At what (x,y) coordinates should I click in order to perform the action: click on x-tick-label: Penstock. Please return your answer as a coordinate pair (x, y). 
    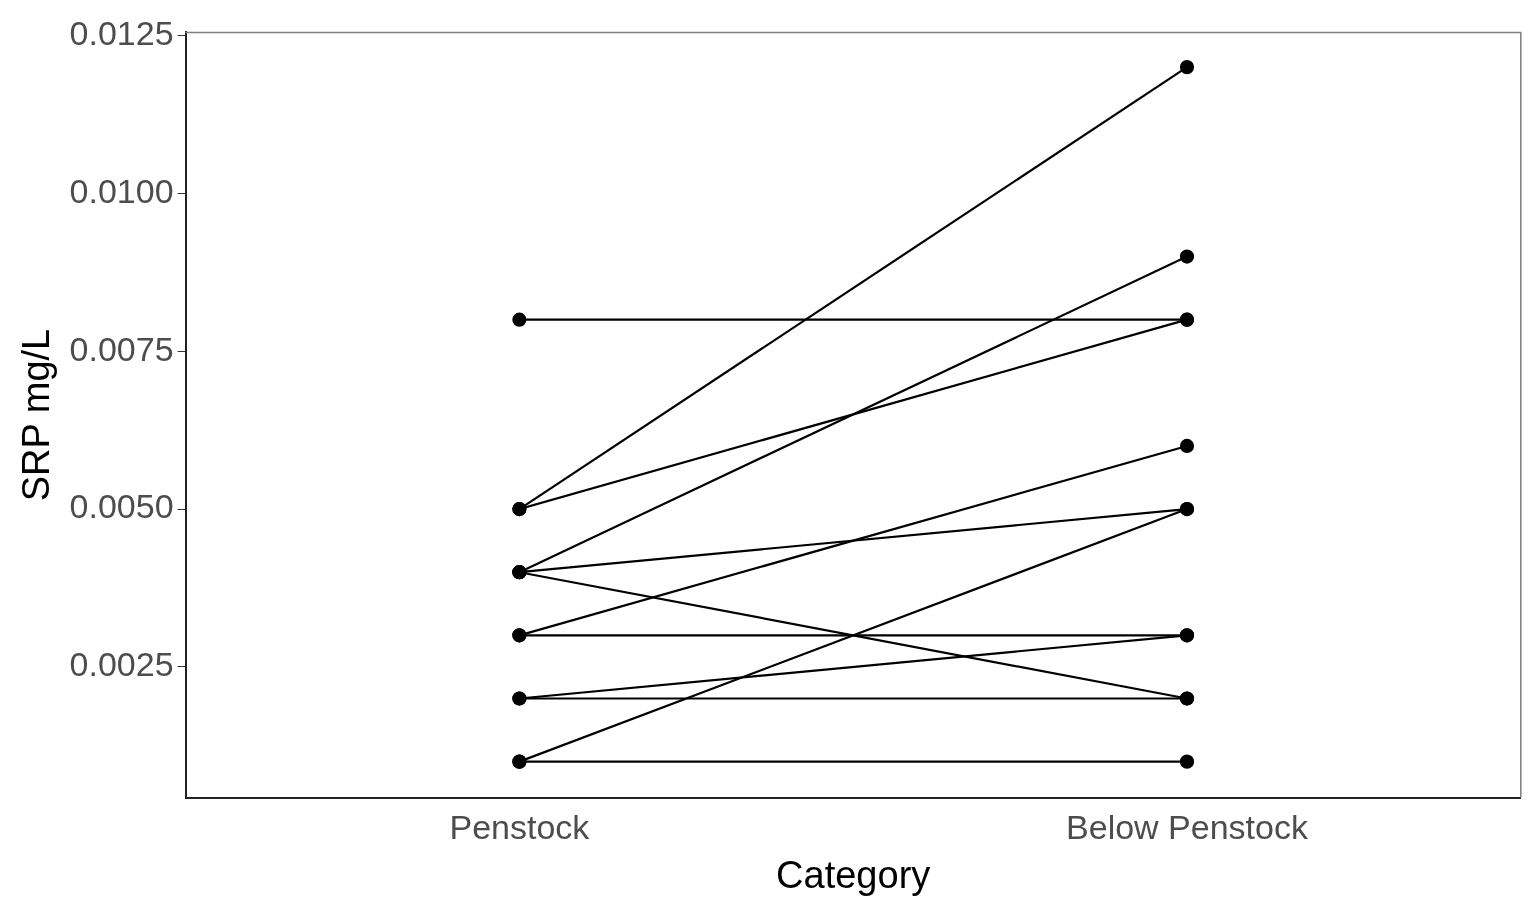
    Looking at the image, I should click on (520, 827).